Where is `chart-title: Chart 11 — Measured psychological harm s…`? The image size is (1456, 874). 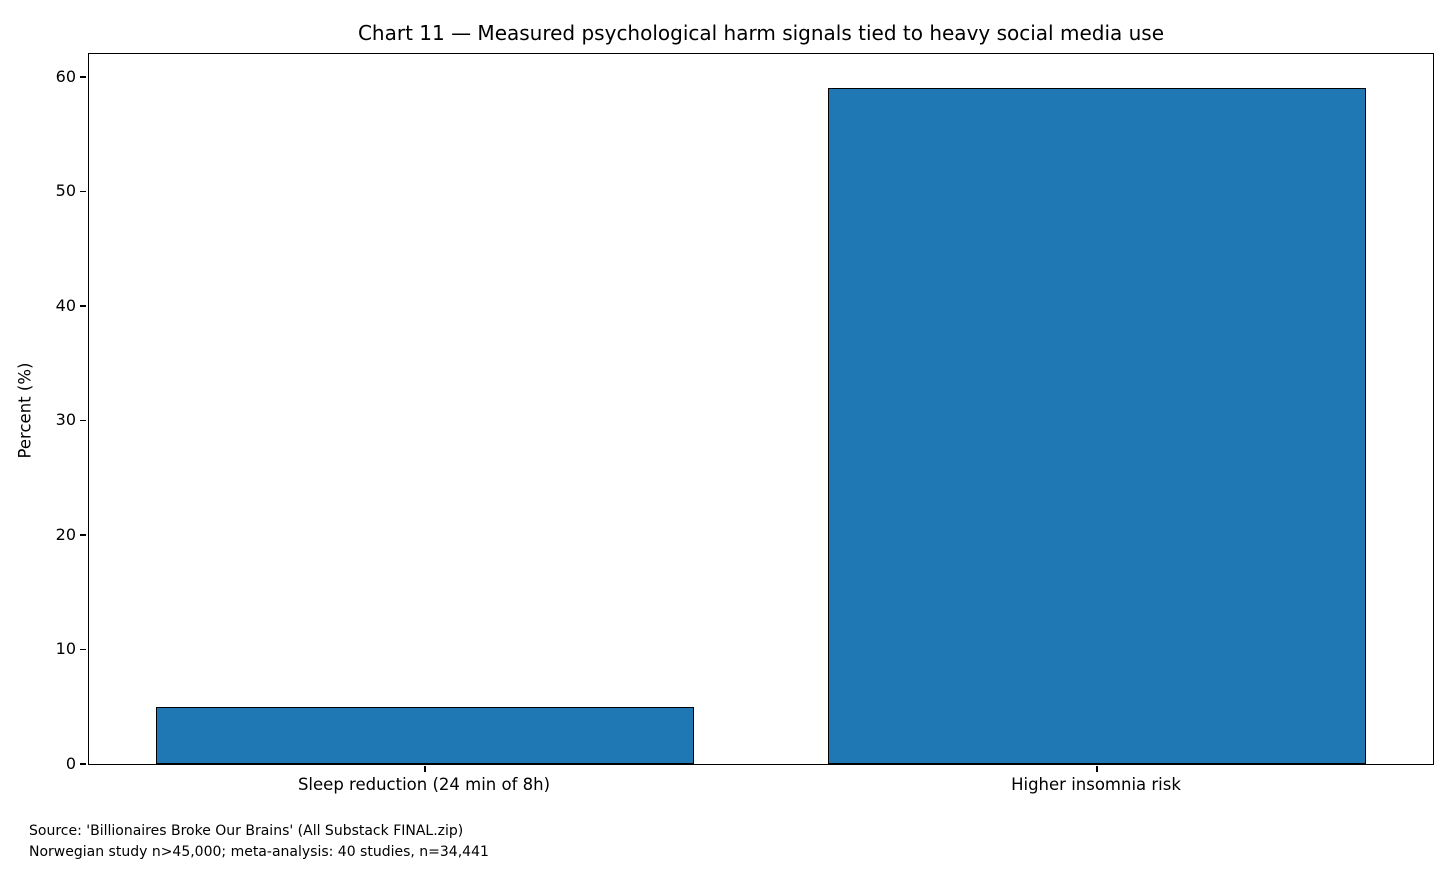 chart-title: Chart 11 — Measured psychological harm s… is located at coordinates (761, 33).